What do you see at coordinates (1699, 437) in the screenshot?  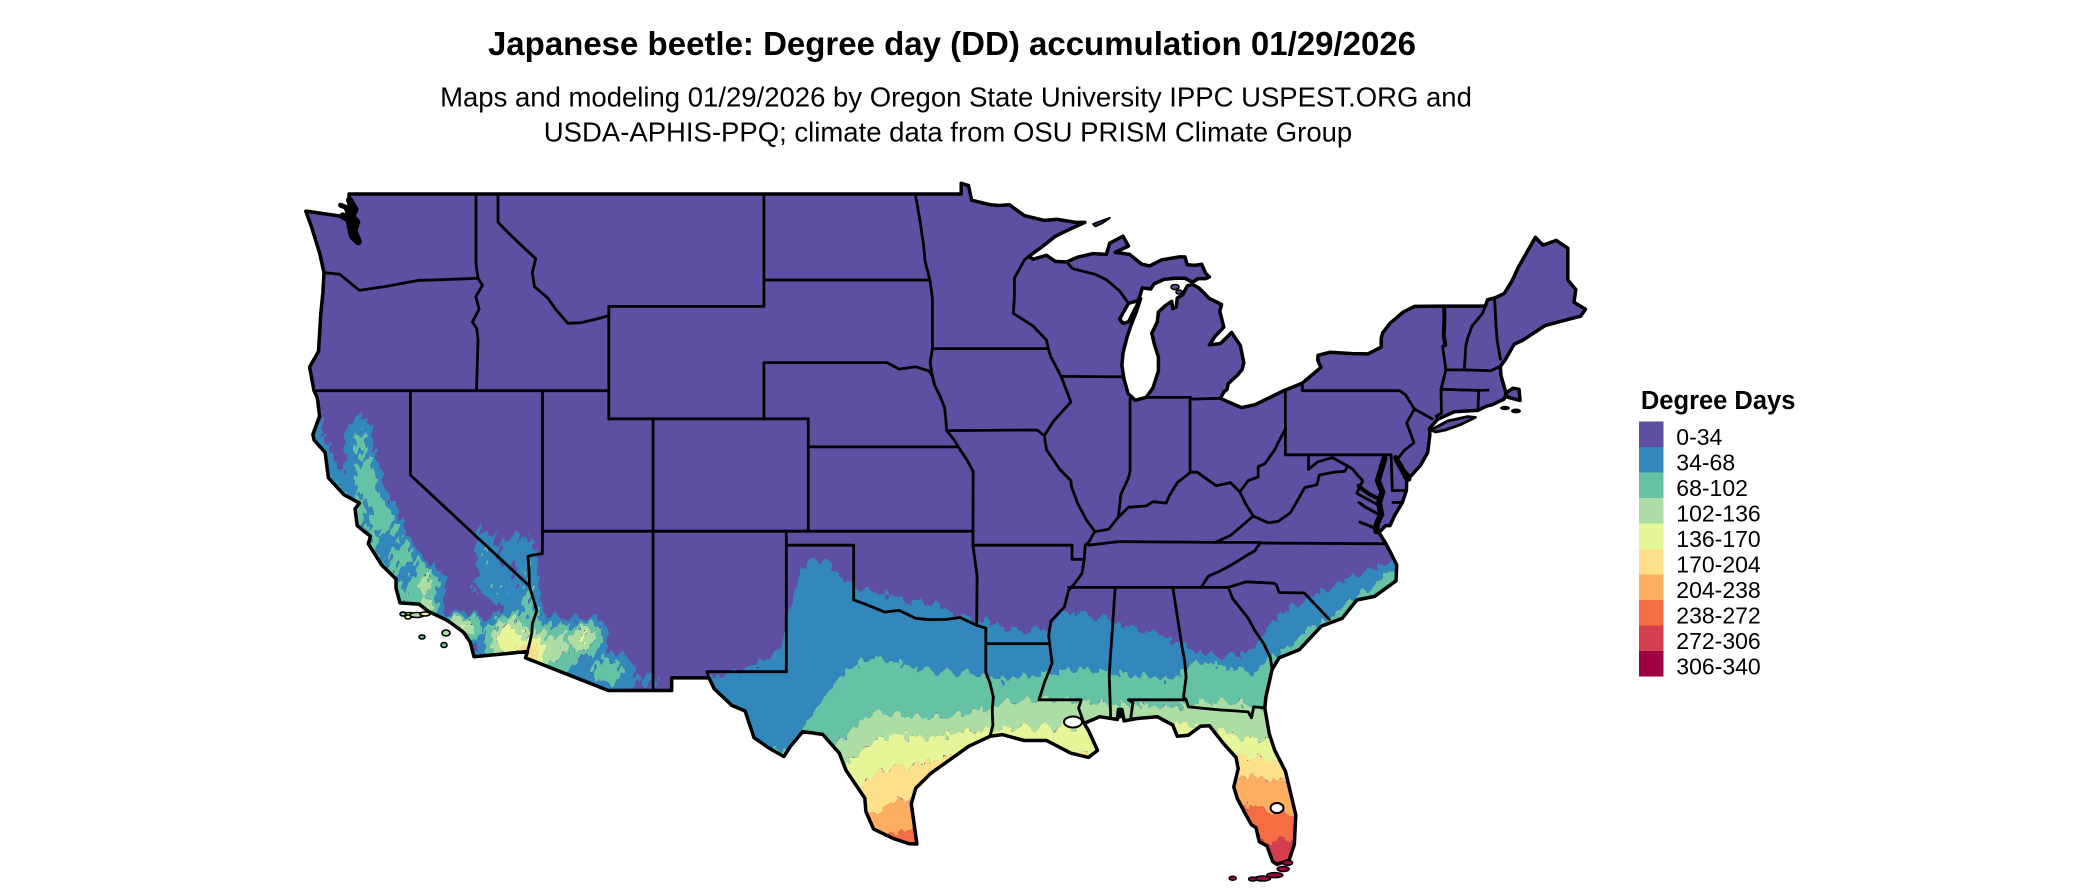 I see `svg-text: 0-34` at bounding box center [1699, 437].